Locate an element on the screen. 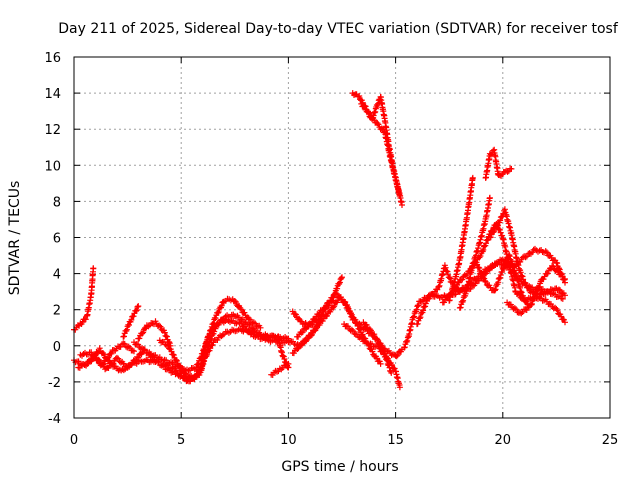 This screenshot has width=640, height=480. x-tick-label: 20 is located at coordinates (503, 440).